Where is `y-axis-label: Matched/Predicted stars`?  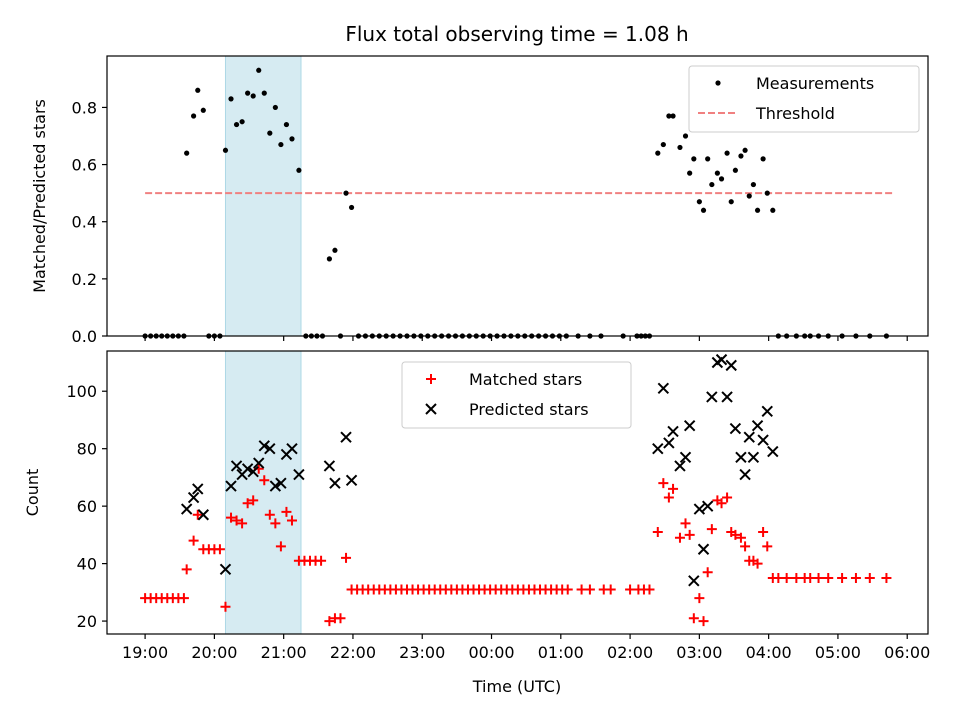 y-axis-label: Matched/Predicted stars is located at coordinates (39, 196).